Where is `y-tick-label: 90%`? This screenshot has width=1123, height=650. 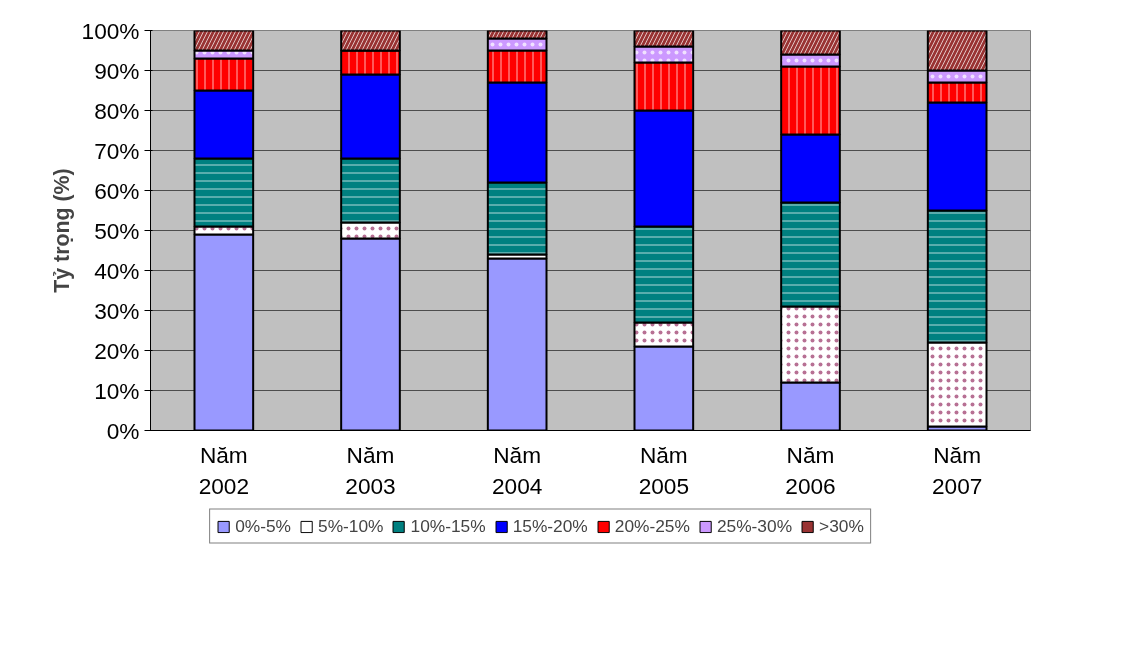
y-tick-label: 90% is located at coordinates (117, 70).